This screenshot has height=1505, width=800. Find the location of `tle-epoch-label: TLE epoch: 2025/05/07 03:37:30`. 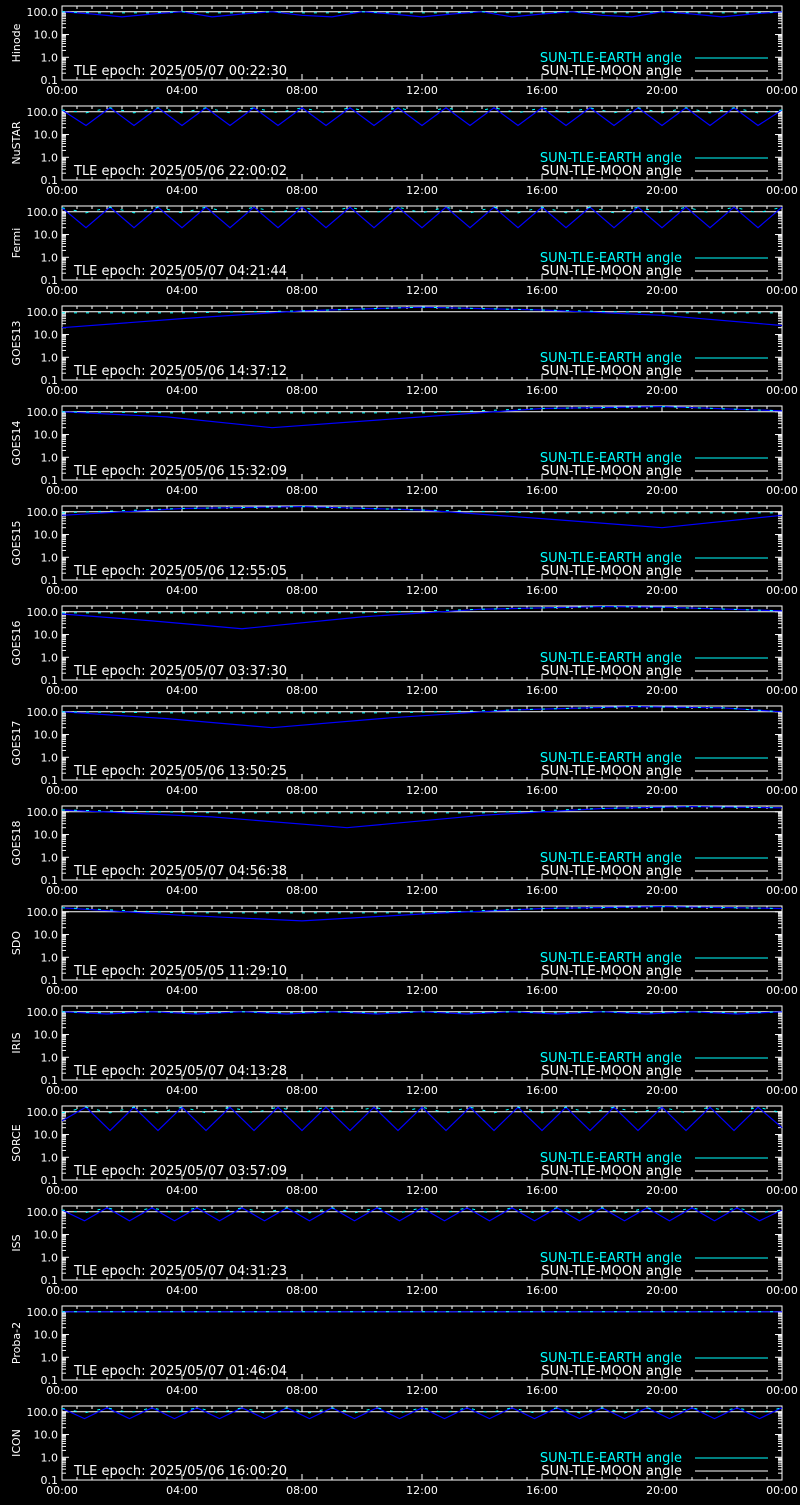

tle-epoch-label: TLE epoch: 2025/05/07 03:37:30 is located at coordinates (180, 671).